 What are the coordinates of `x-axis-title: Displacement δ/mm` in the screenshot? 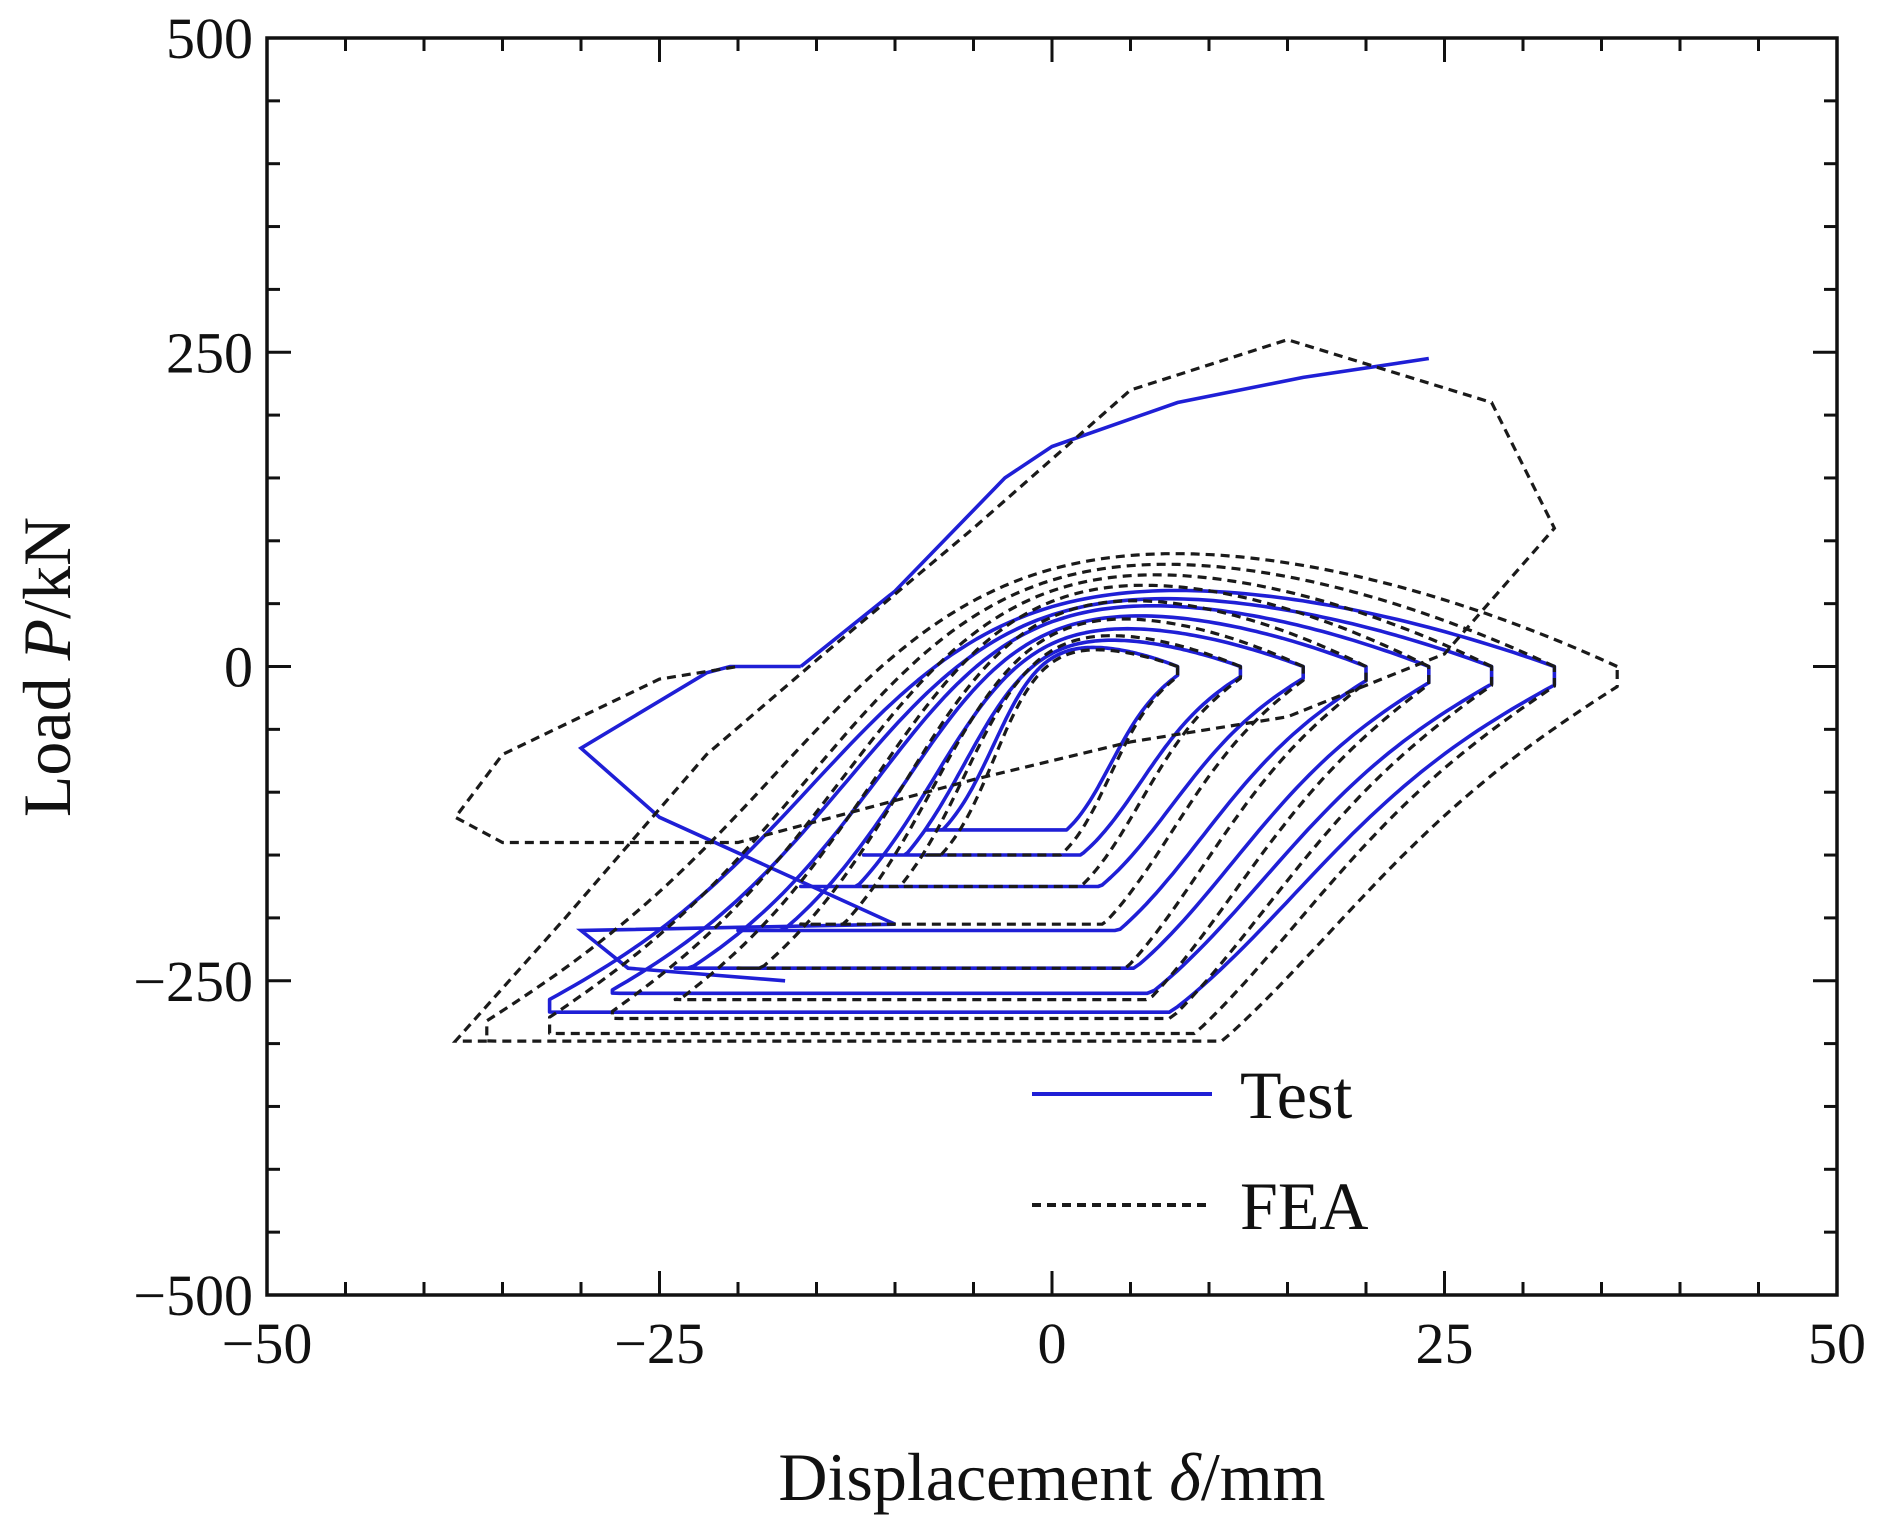 It's located at (1051, 1477).